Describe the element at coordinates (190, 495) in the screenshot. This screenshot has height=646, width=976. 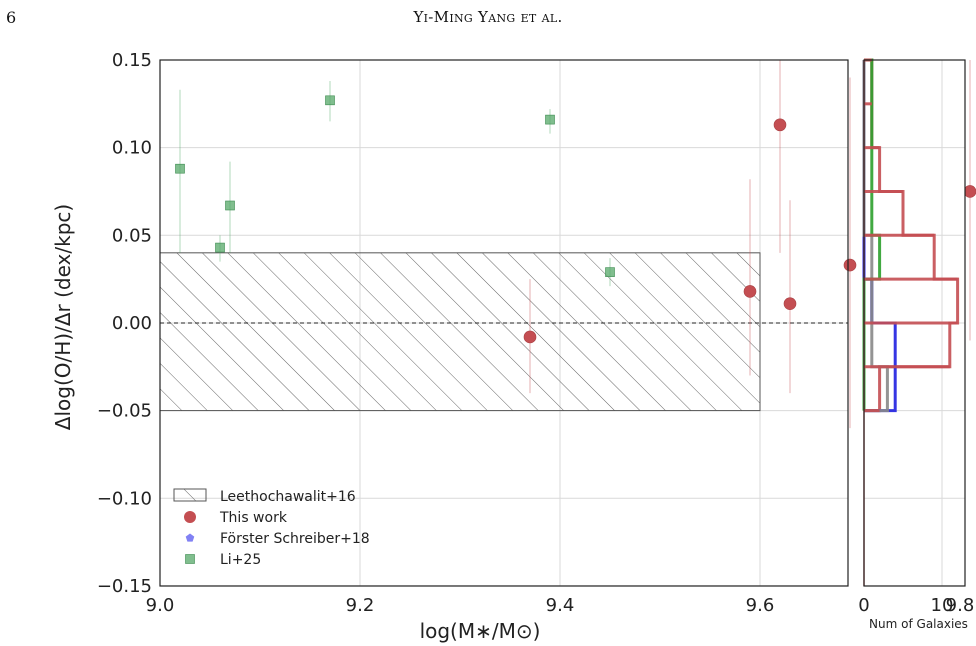
I see `legend-swatch-leethochawalit` at that location.